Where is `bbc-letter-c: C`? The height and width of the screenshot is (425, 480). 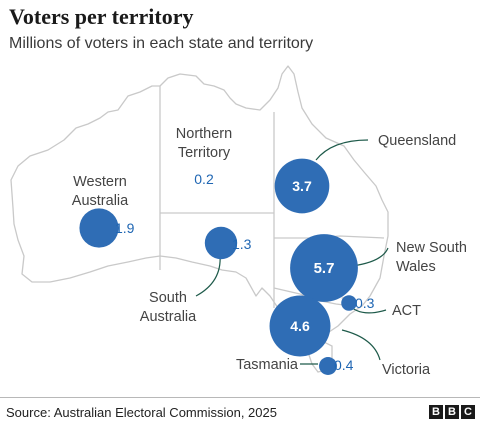
bbc-letter-c: C is located at coordinates (468, 412).